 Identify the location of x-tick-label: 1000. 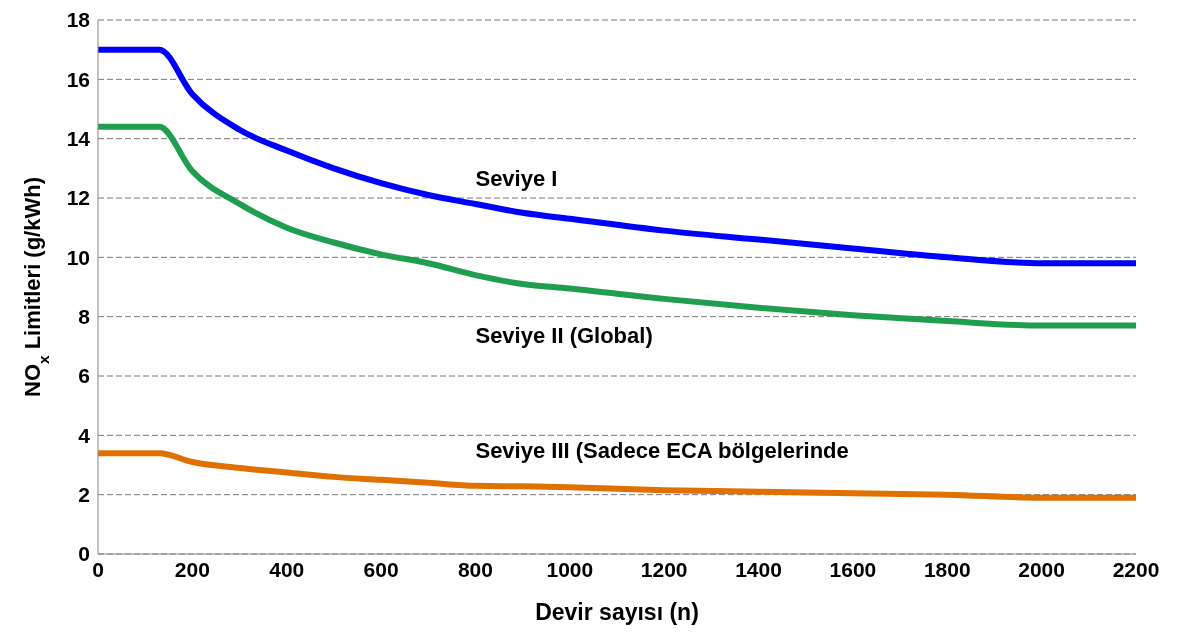
(570, 569).